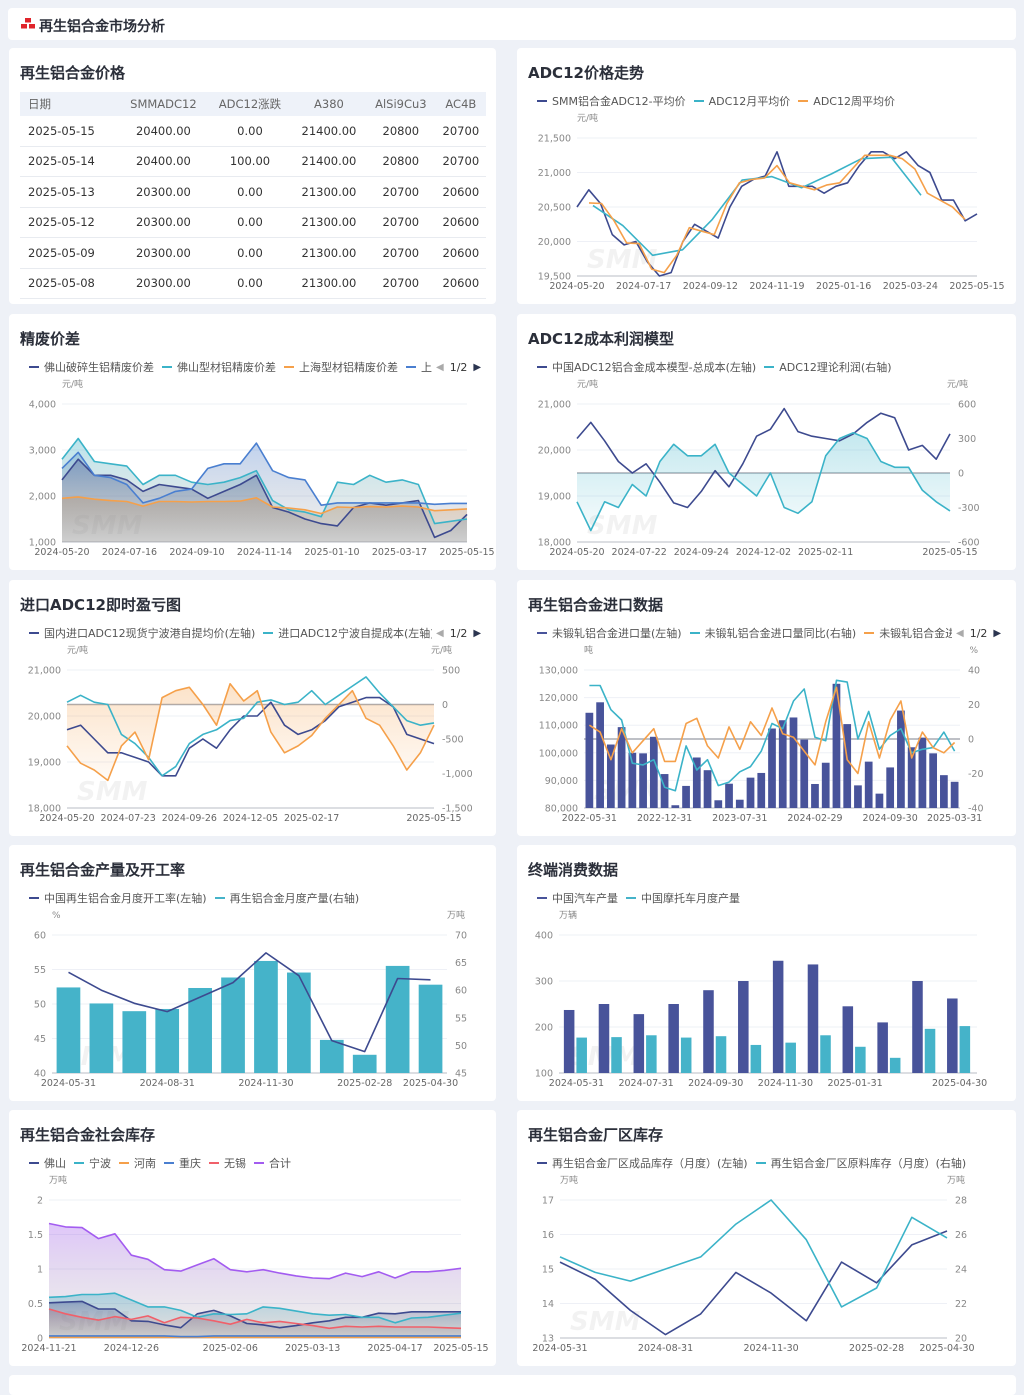 The height and width of the screenshot is (1395, 1024). Describe the element at coordinates (828, 367) in the screenshot. I see `legend-item: ADC12理论利润(右轴)` at that location.